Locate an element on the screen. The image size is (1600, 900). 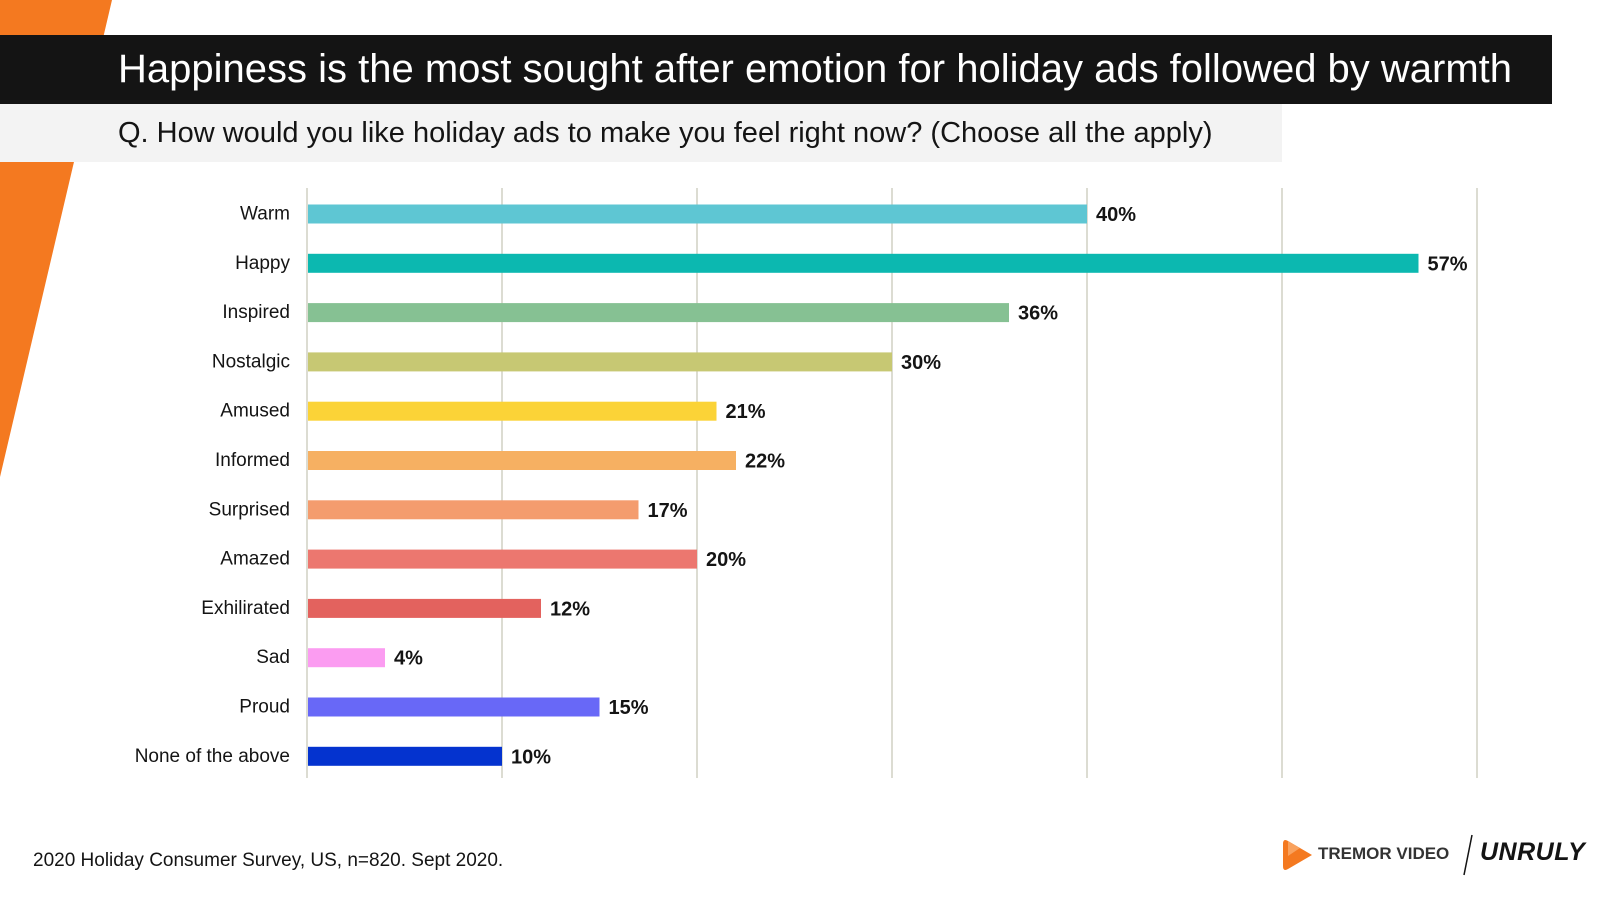
data-label: 12% is located at coordinates (570, 609).